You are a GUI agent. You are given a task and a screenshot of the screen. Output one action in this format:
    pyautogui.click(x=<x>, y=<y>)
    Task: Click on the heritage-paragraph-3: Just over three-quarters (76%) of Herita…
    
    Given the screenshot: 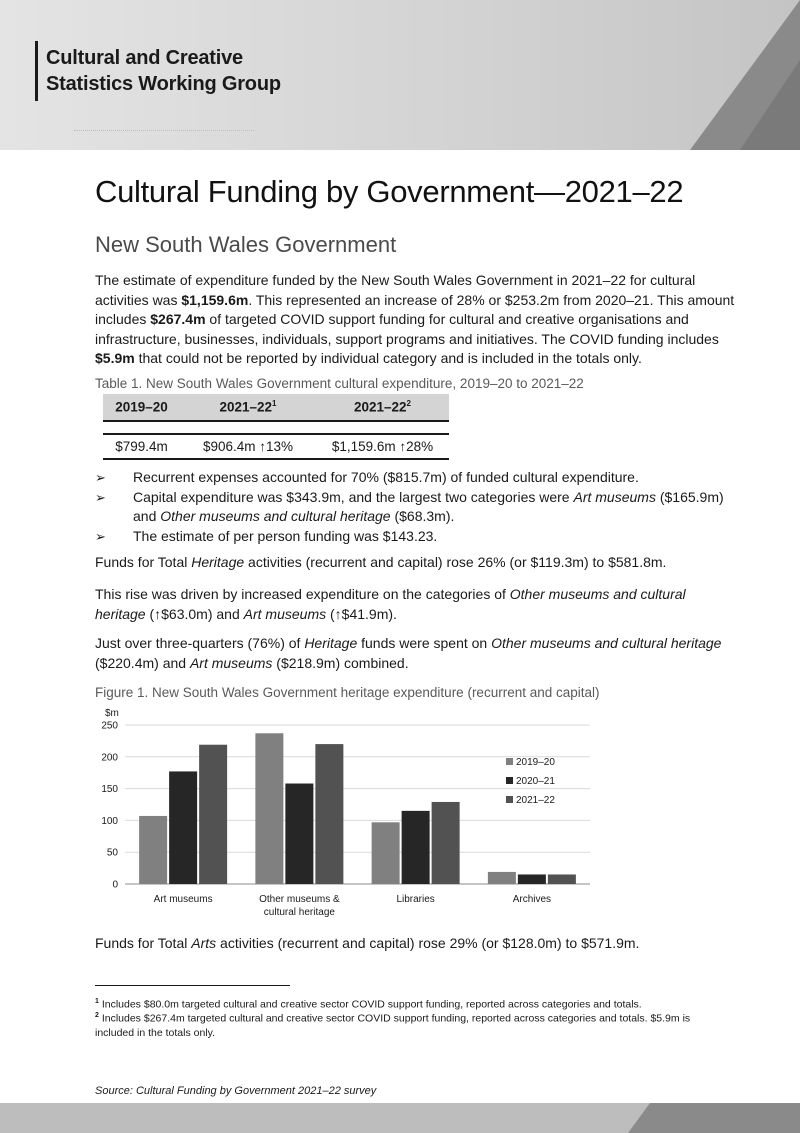 What is the action you would take?
    pyautogui.click(x=408, y=653)
    